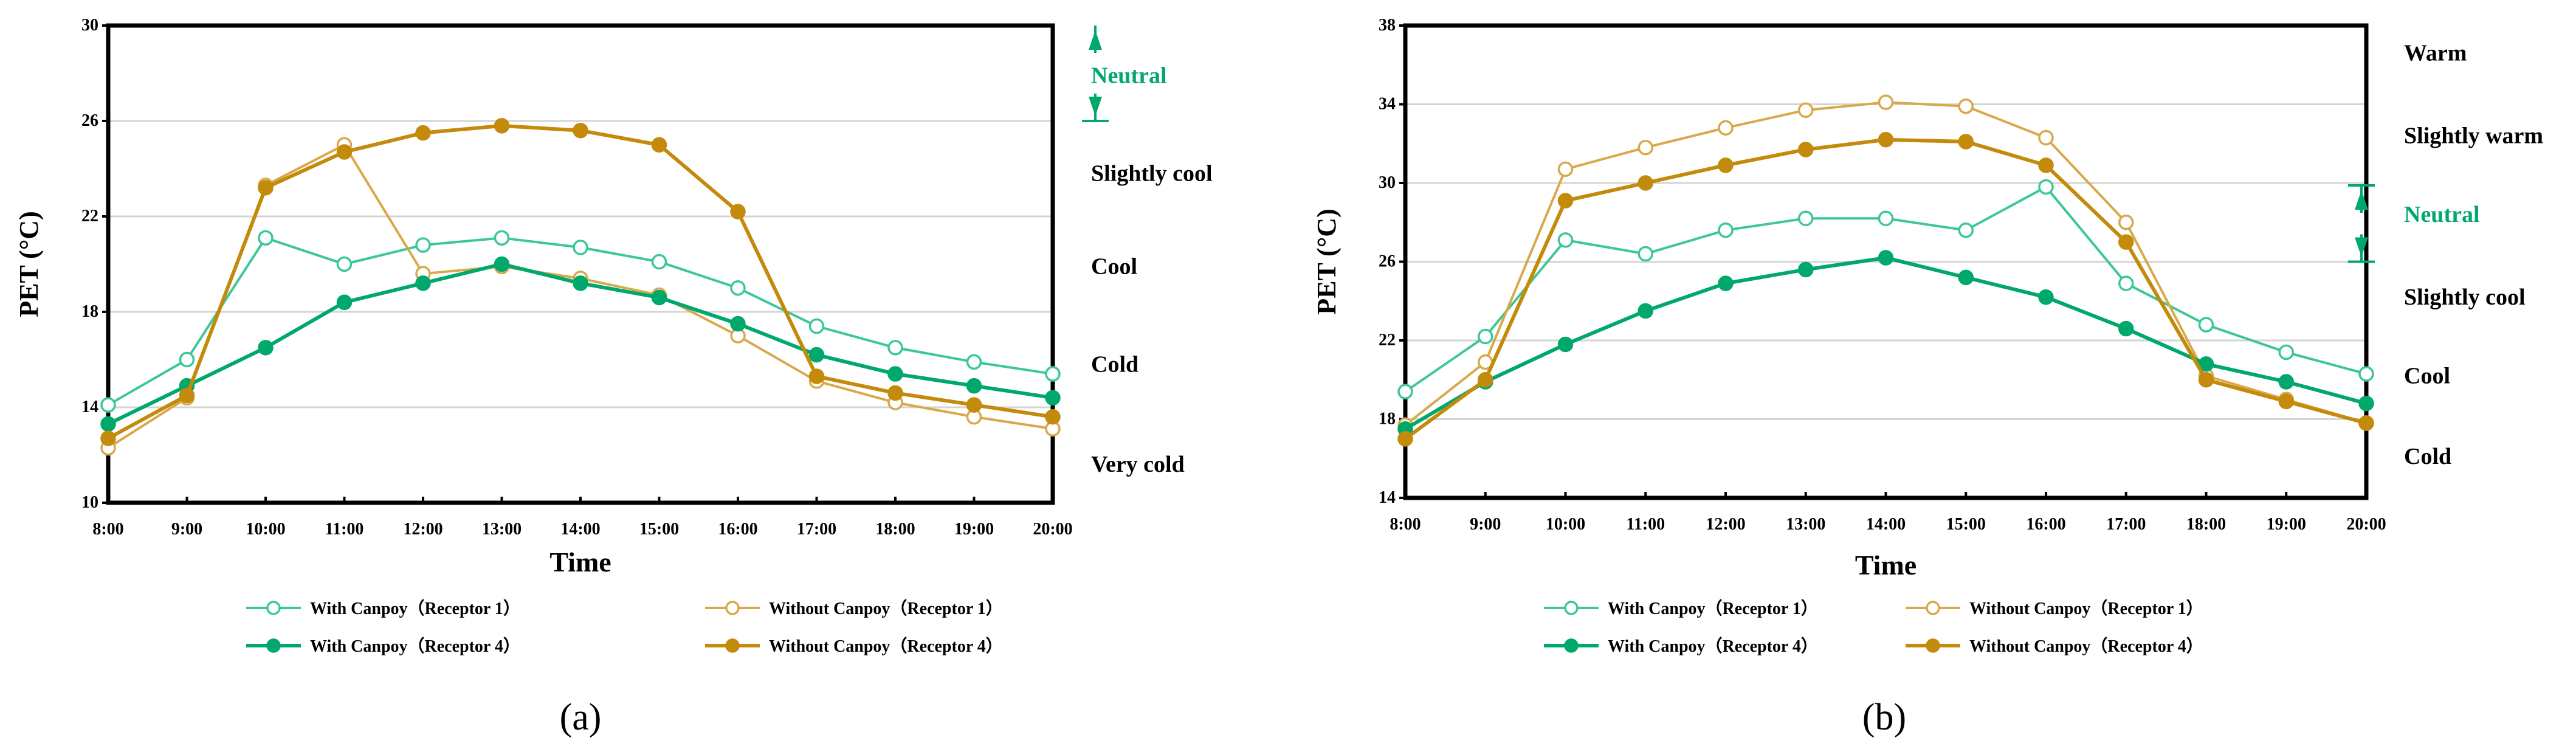 This screenshot has width=2576, height=752. I want to click on y-axis-title: PET (°C), so click(29, 264).